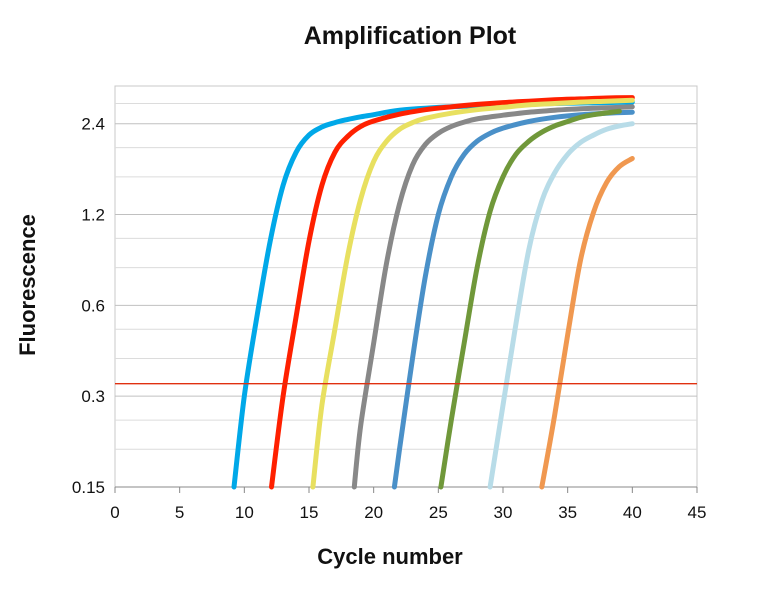 This screenshot has height=599, width=768. I want to click on x-tick-label: 5, so click(179, 512).